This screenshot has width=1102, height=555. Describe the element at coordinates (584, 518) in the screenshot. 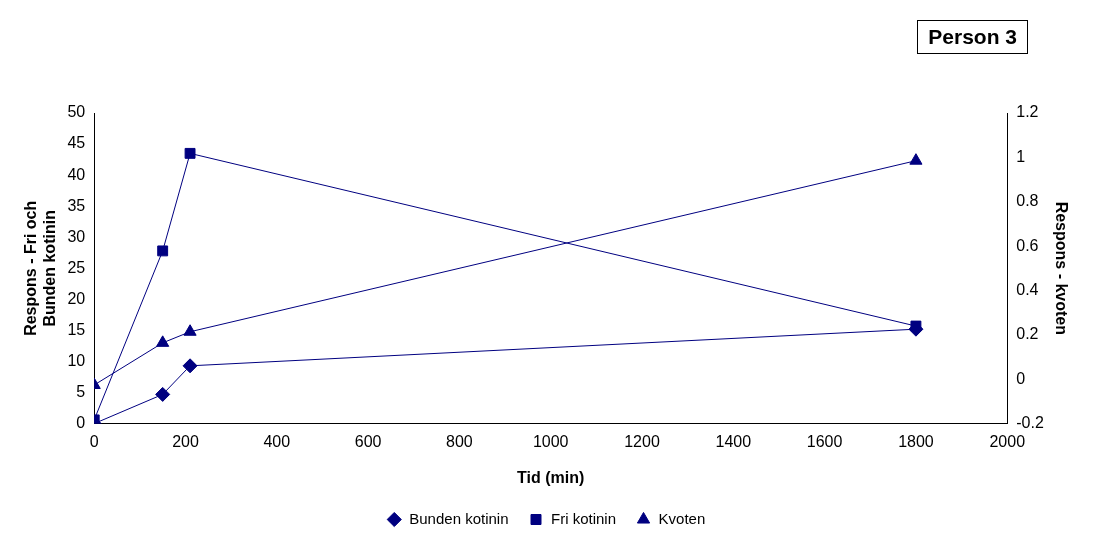

I see `legend-label: Fri kotinin` at that location.